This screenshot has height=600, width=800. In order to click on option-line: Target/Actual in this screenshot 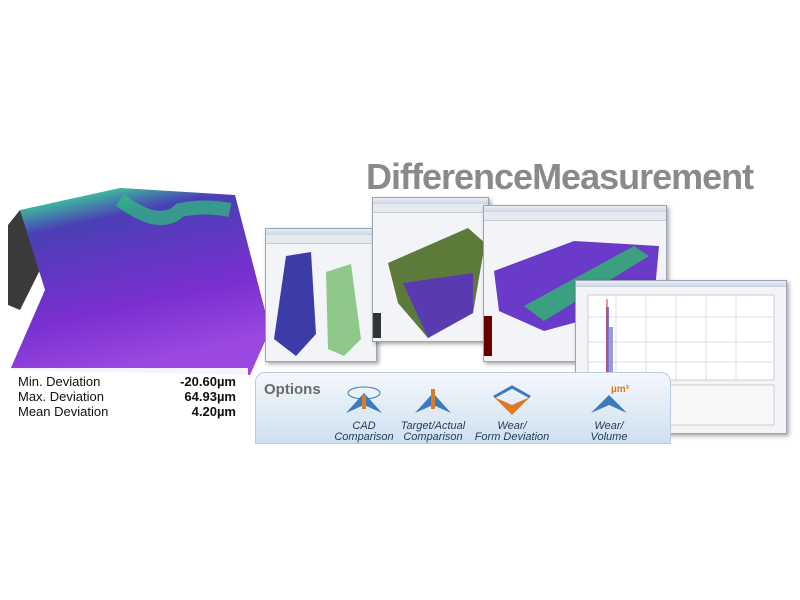, I will do `click(433, 426)`.